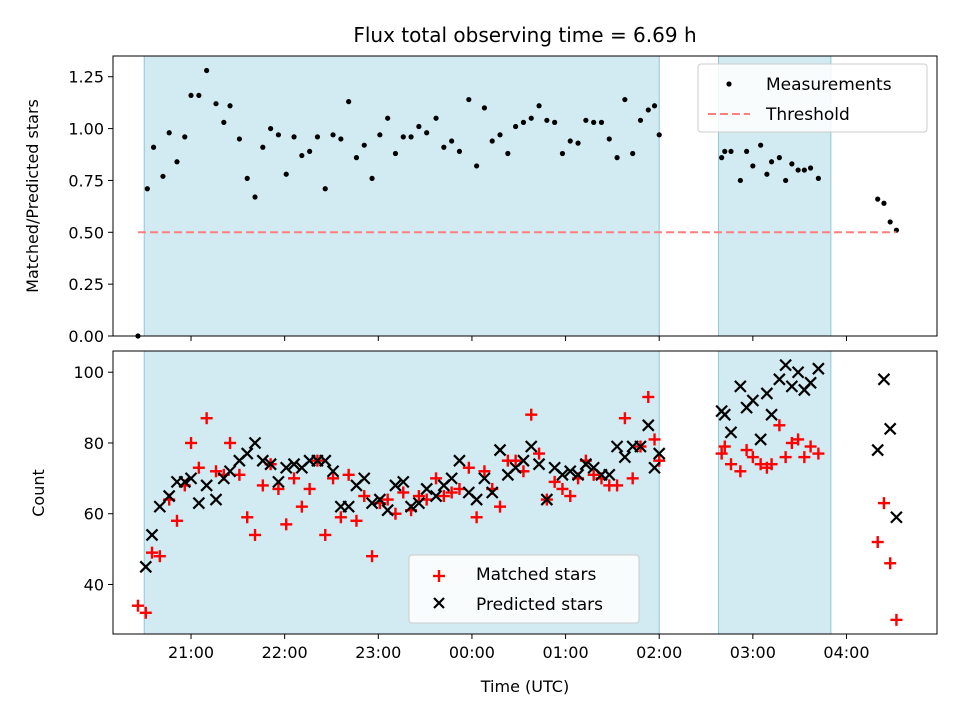 The image size is (960, 720). Describe the element at coordinates (472, 652) in the screenshot. I see `x-tick-label: 00:00` at that location.